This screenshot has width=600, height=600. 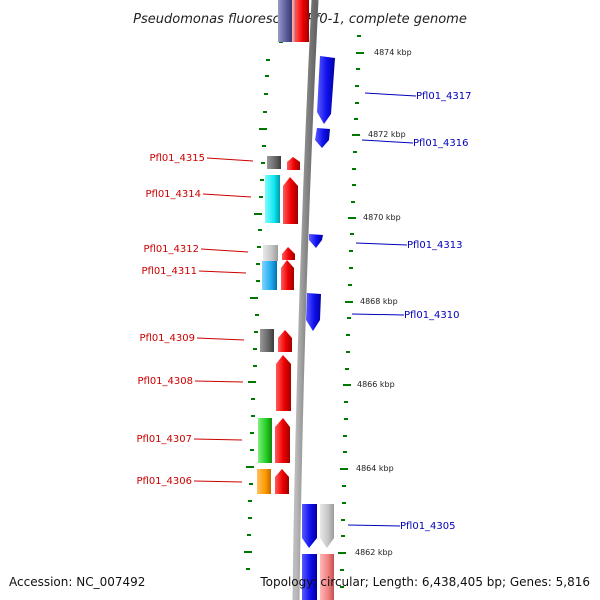 I want to click on gene-label: Pfl01_4313, so click(x=435, y=245).